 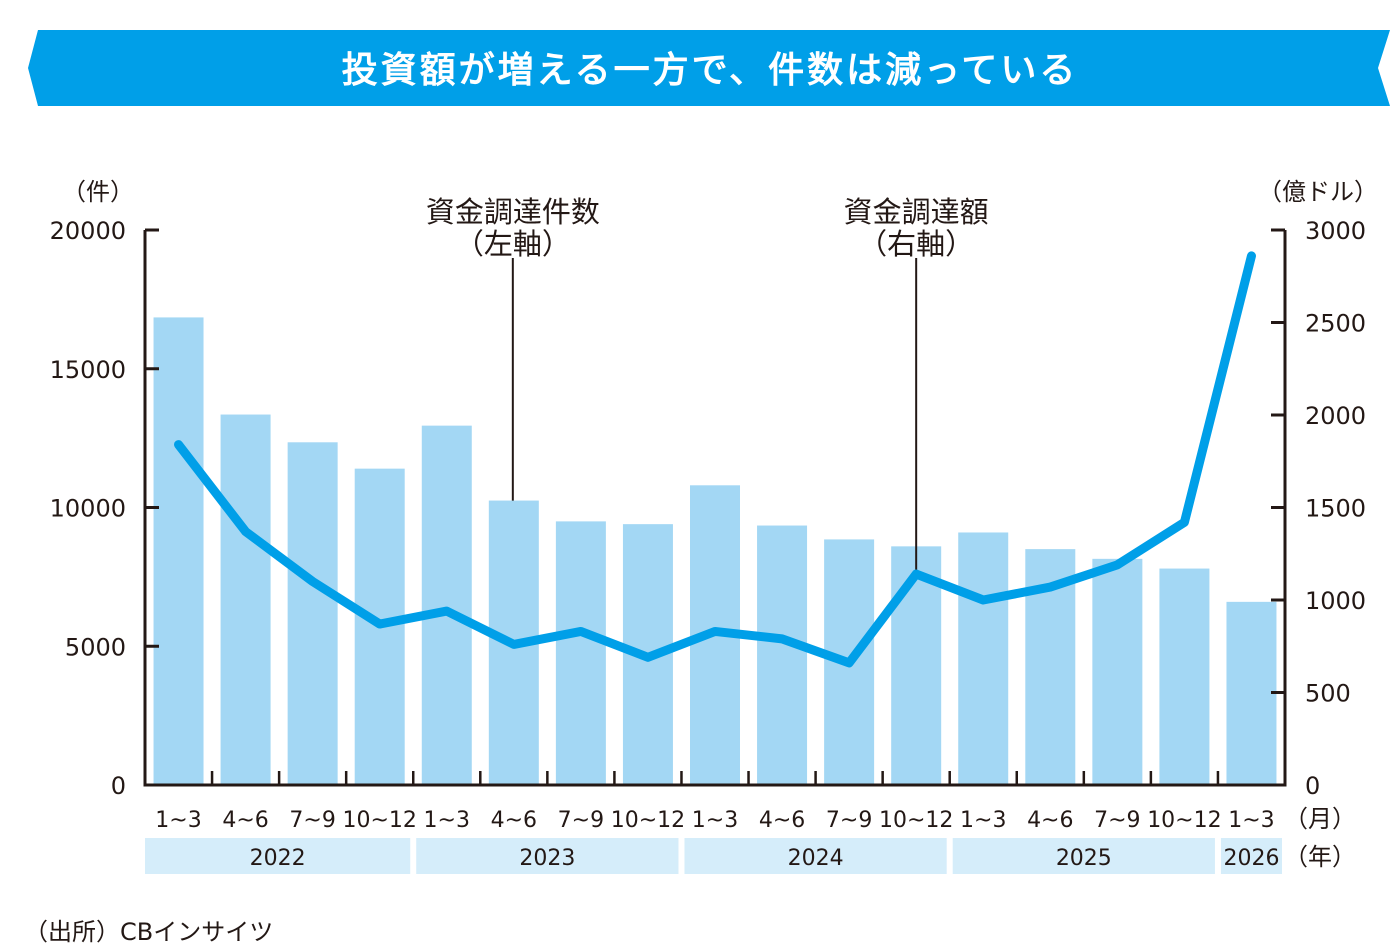 What do you see at coordinates (849, 820) in the screenshot?
I see `x-tick-label-10: 7~9` at bounding box center [849, 820].